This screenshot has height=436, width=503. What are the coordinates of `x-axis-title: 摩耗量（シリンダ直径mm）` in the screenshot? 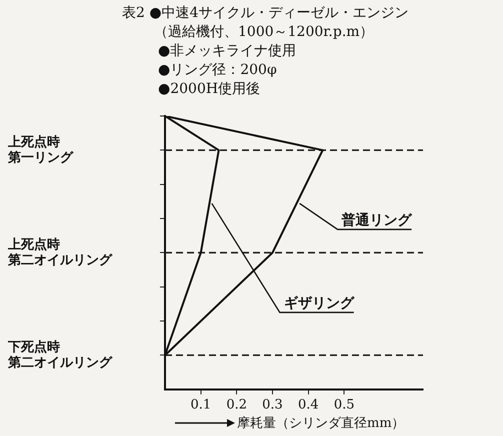 It's located at (321, 423).